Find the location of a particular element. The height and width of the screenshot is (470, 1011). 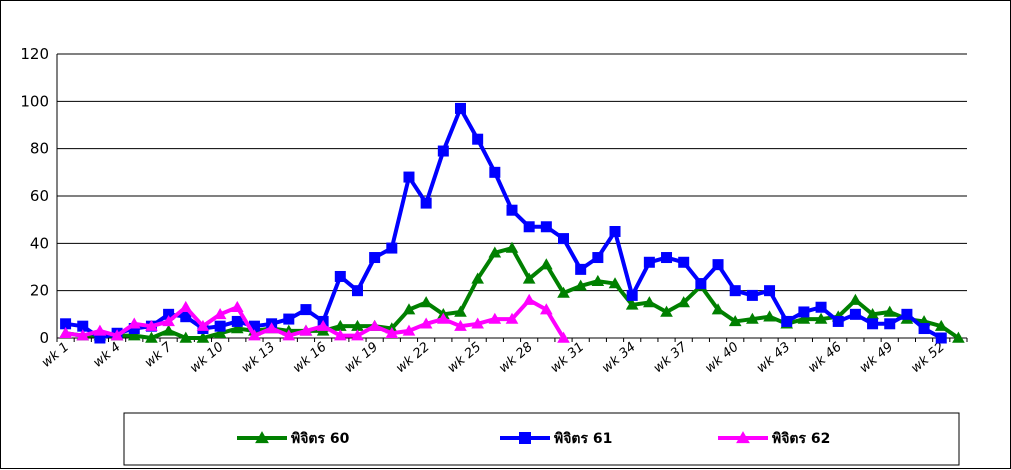

x-tick-label: wk 7 is located at coordinates (159, 355).